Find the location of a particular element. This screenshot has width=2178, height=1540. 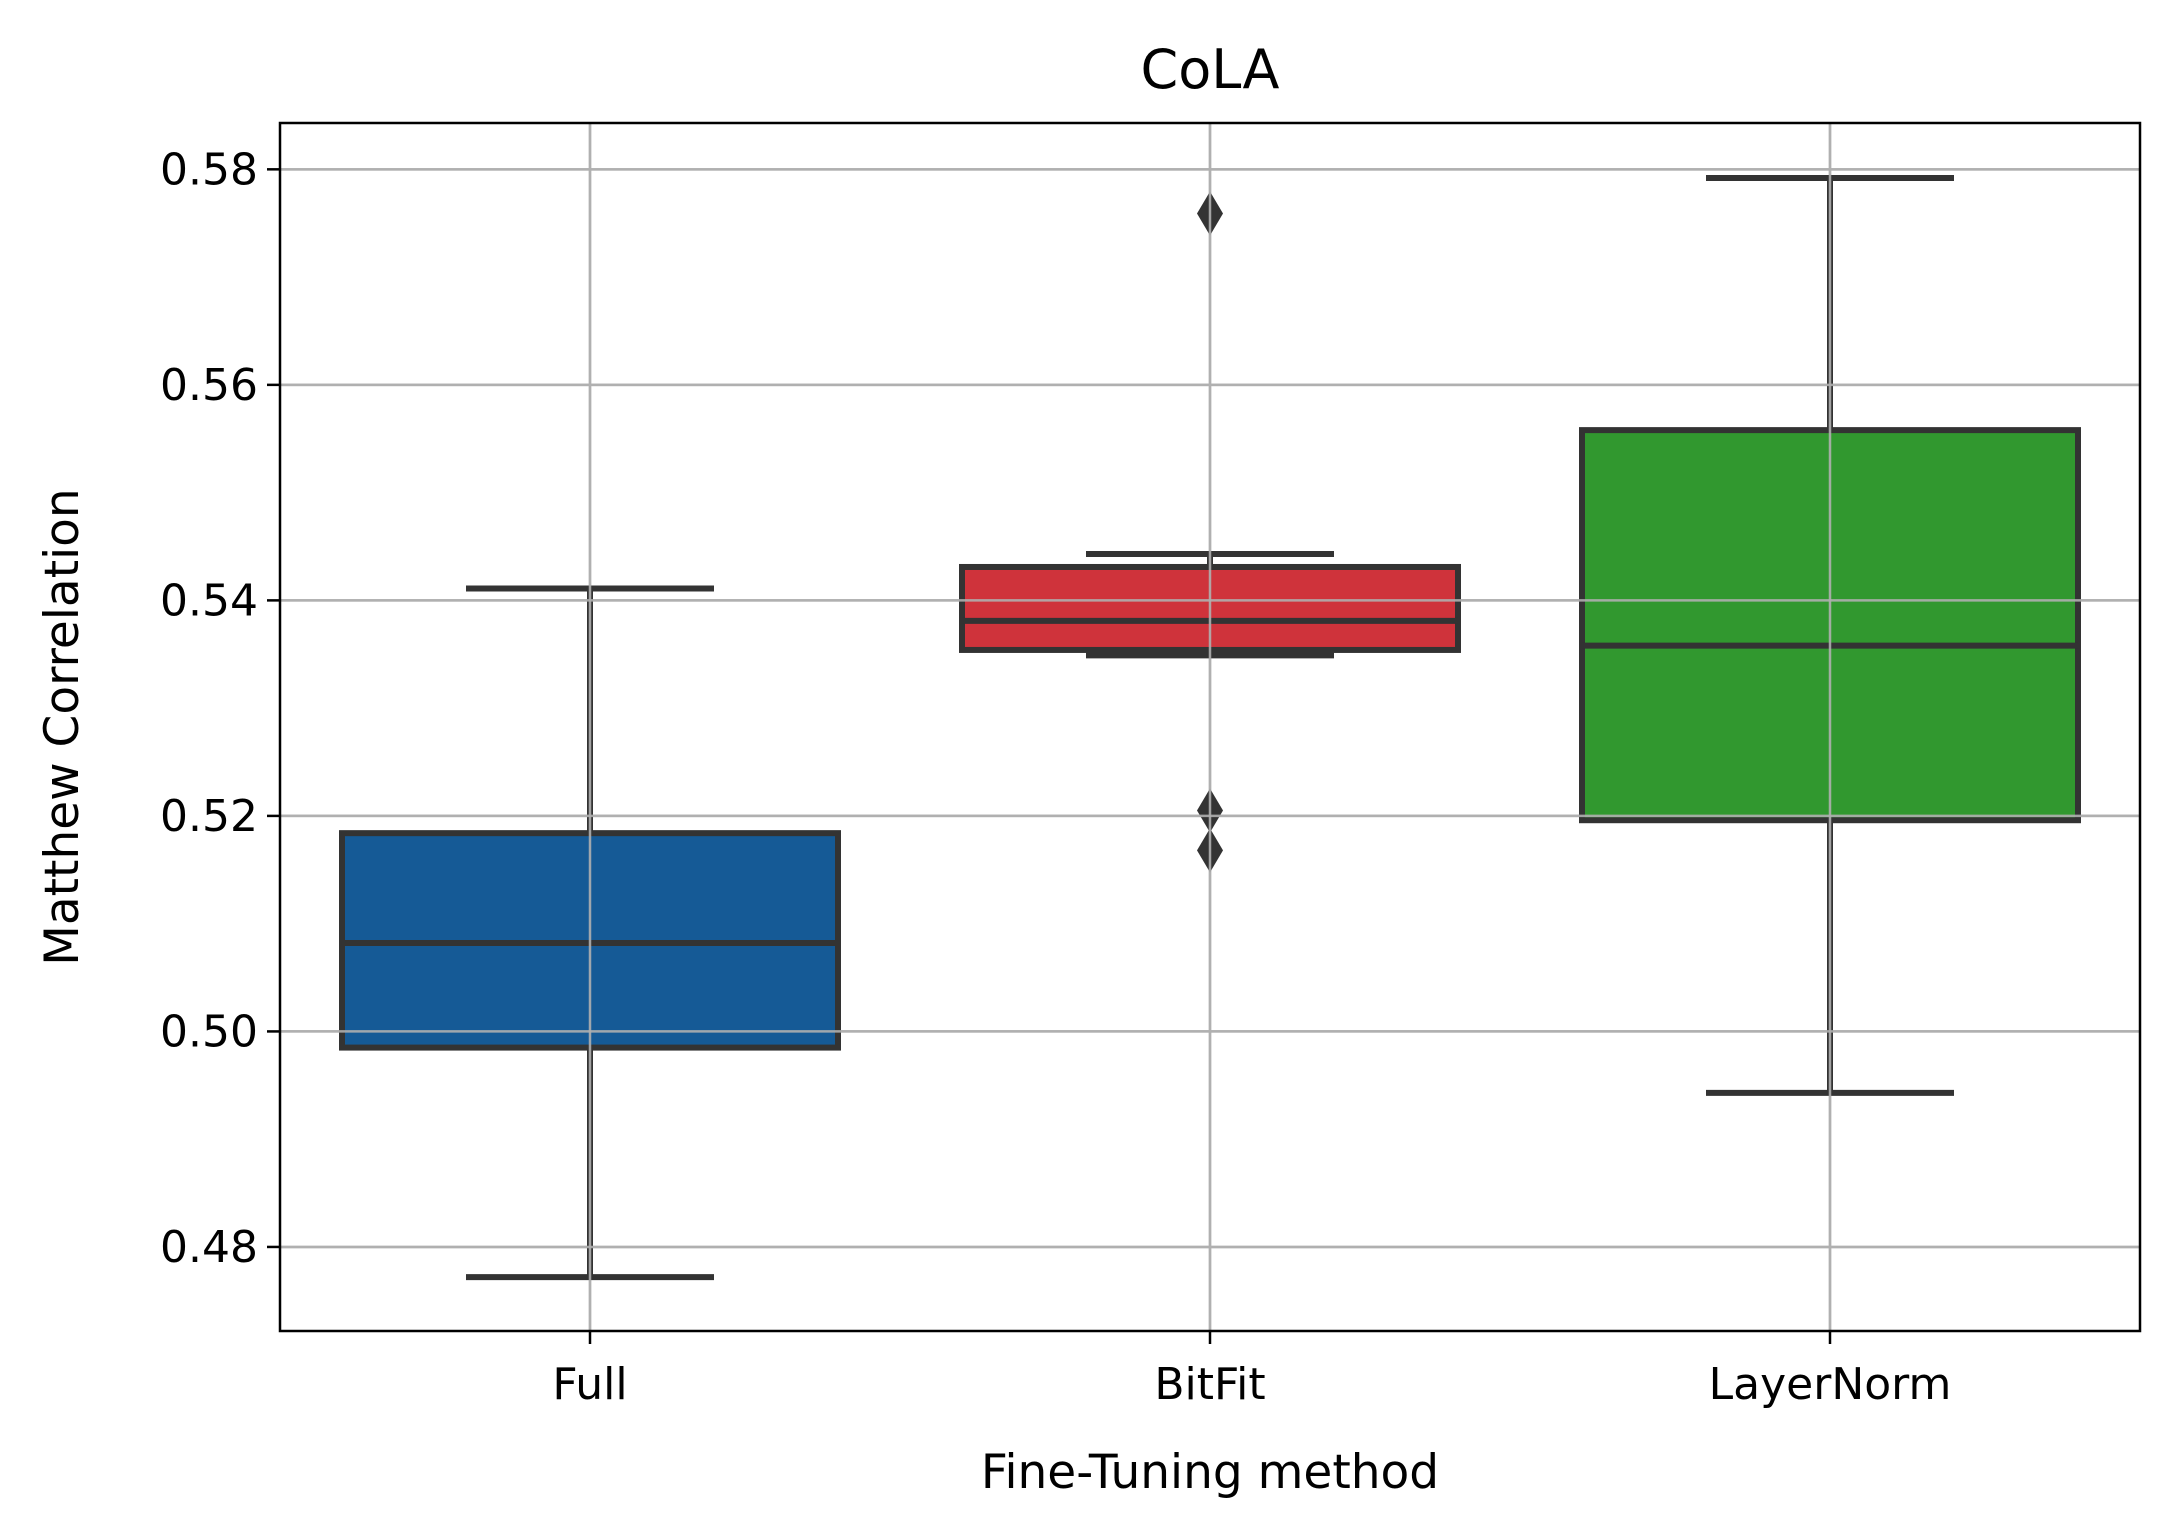

y-tick-label: 0.48 is located at coordinates (209, 1247).